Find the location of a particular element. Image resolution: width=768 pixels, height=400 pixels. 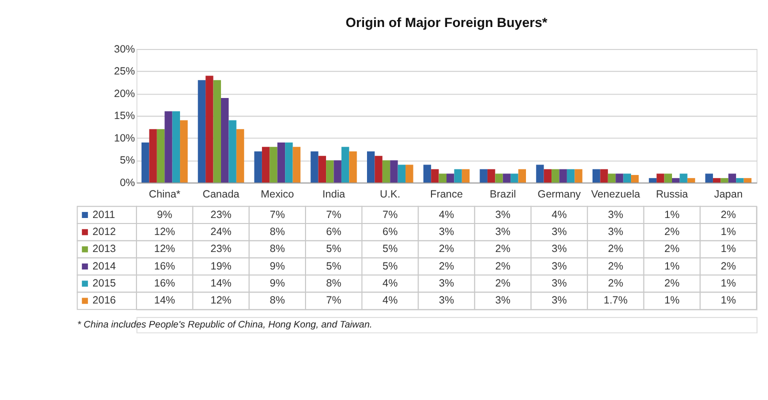

x-tick-label: France is located at coordinates (446, 194).